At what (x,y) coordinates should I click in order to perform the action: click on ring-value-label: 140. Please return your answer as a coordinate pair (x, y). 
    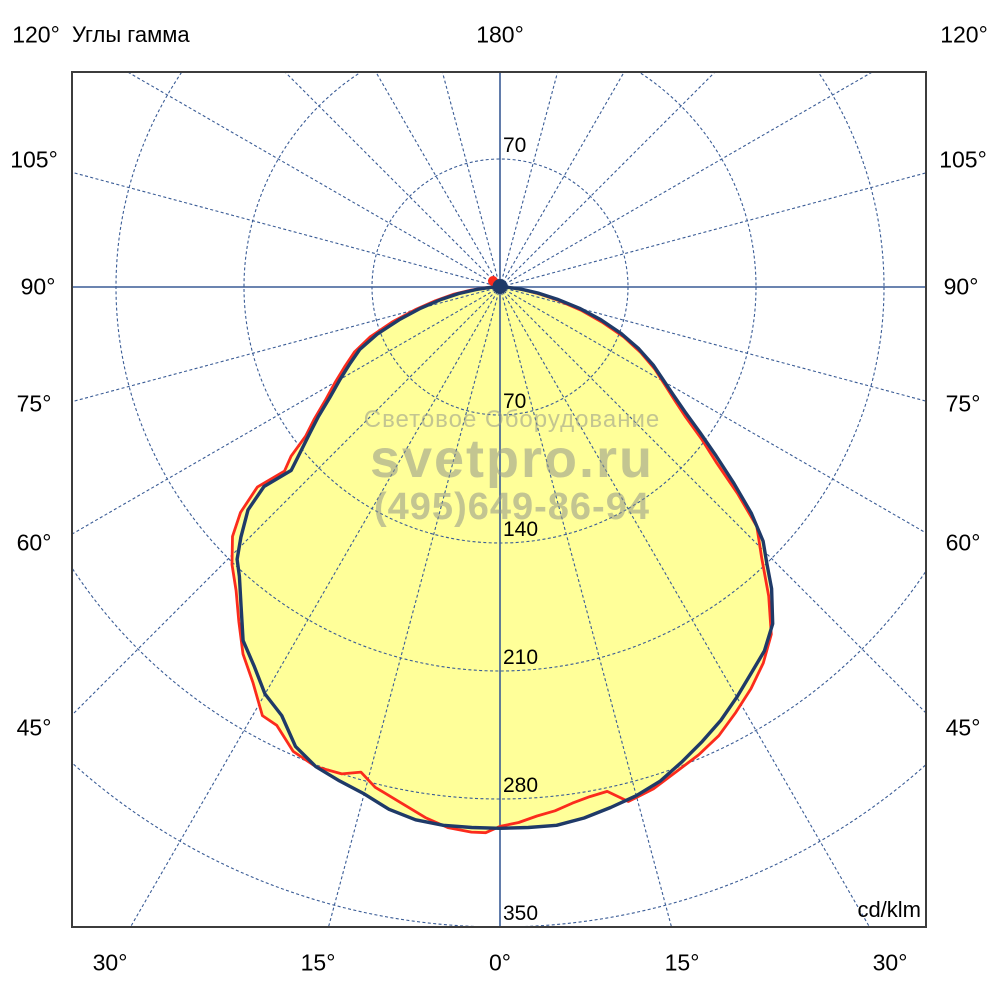
    Looking at the image, I should click on (520, 529).